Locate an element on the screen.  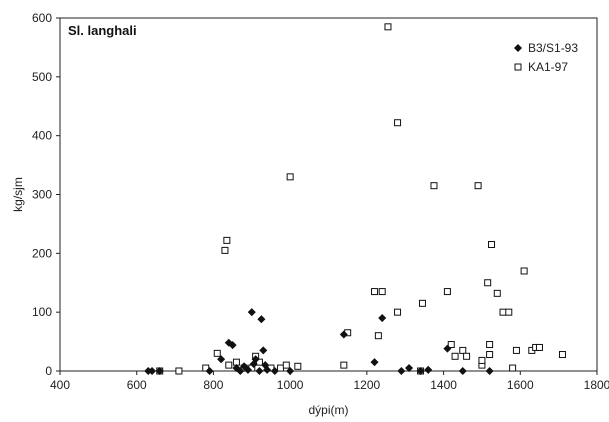
legend-marker-diamond is located at coordinates (518, 48).